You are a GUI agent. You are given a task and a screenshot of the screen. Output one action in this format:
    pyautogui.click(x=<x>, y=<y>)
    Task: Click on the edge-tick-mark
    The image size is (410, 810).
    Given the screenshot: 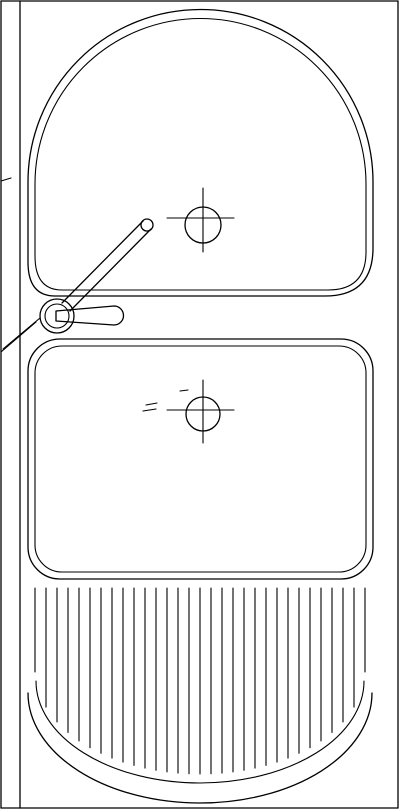 What is the action you would take?
    pyautogui.click(x=6, y=179)
    